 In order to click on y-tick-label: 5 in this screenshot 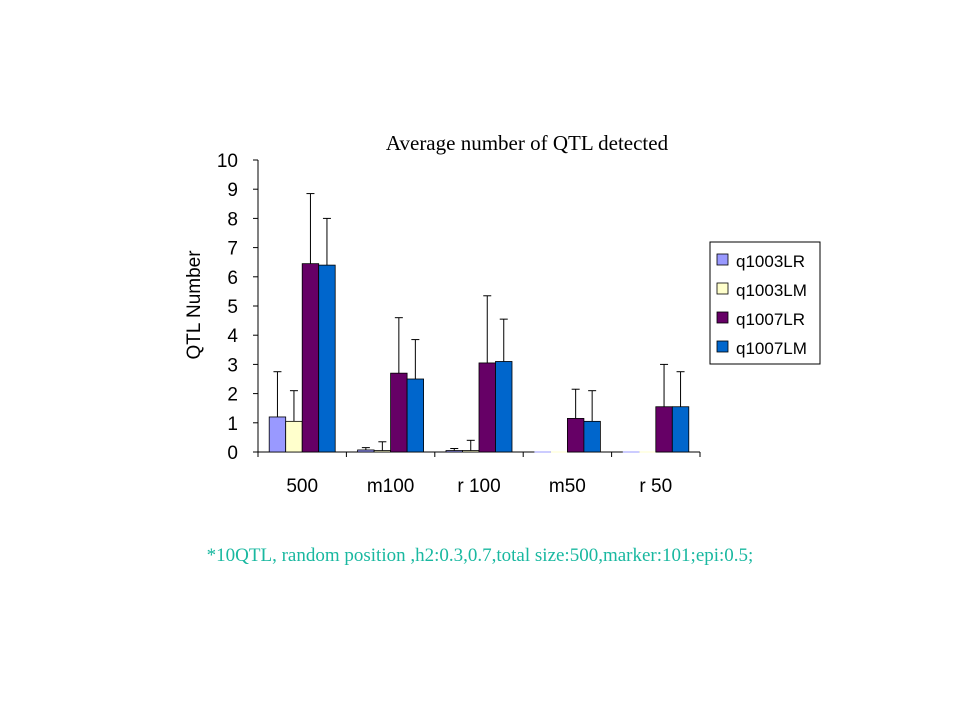, I will do `click(232, 307)`.